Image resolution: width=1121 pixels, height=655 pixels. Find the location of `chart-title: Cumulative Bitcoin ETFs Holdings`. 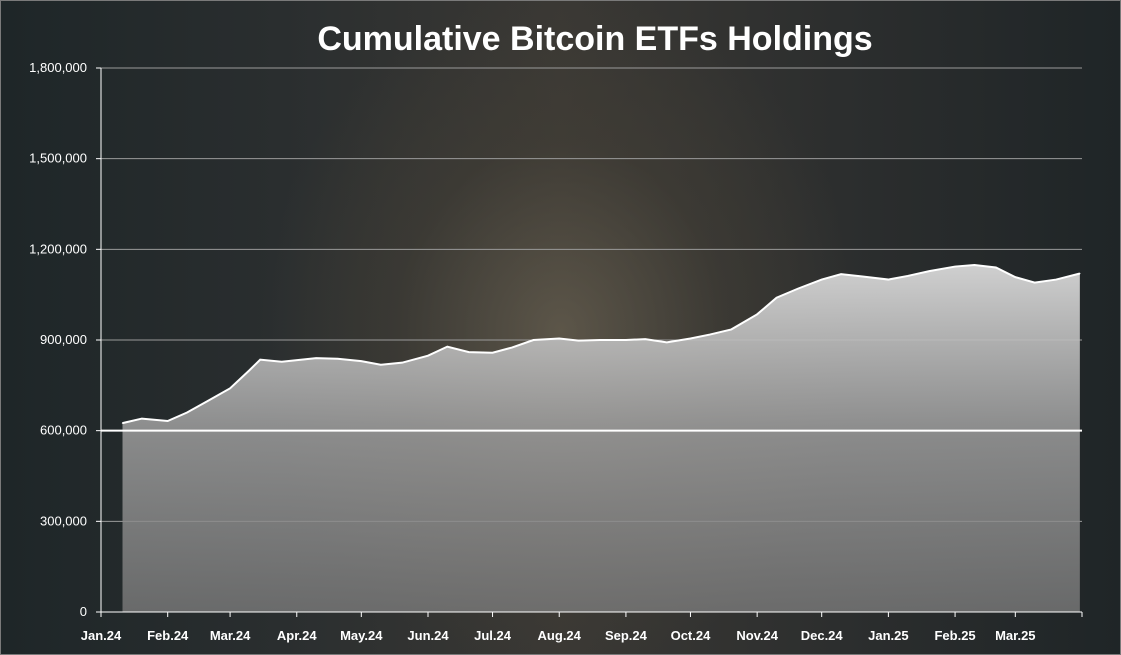

chart-title: Cumulative Bitcoin ETFs Holdings is located at coordinates (594, 39).